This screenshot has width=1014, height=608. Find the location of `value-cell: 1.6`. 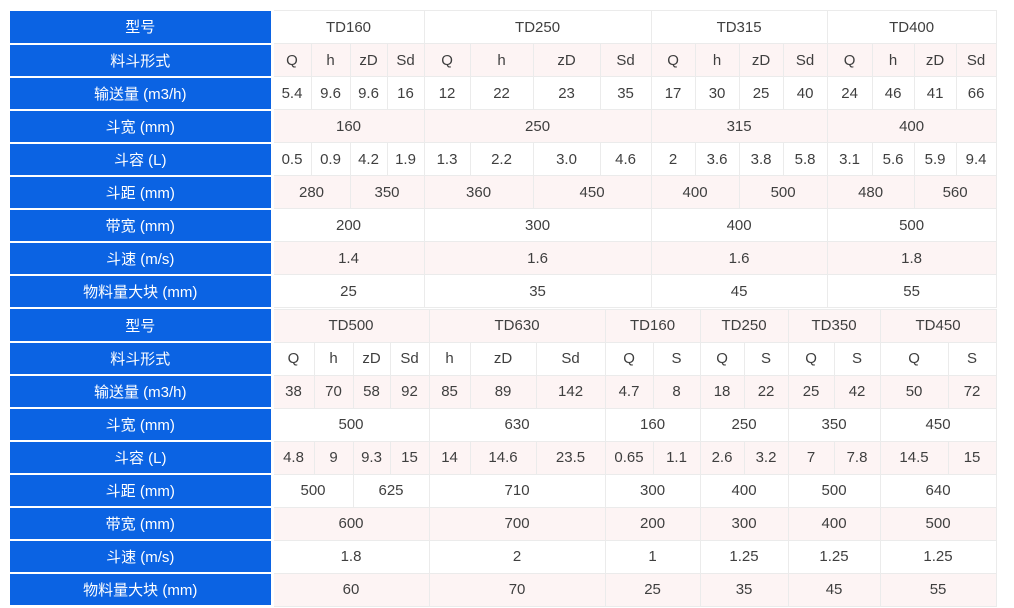

value-cell: 1.6 is located at coordinates (739, 258).